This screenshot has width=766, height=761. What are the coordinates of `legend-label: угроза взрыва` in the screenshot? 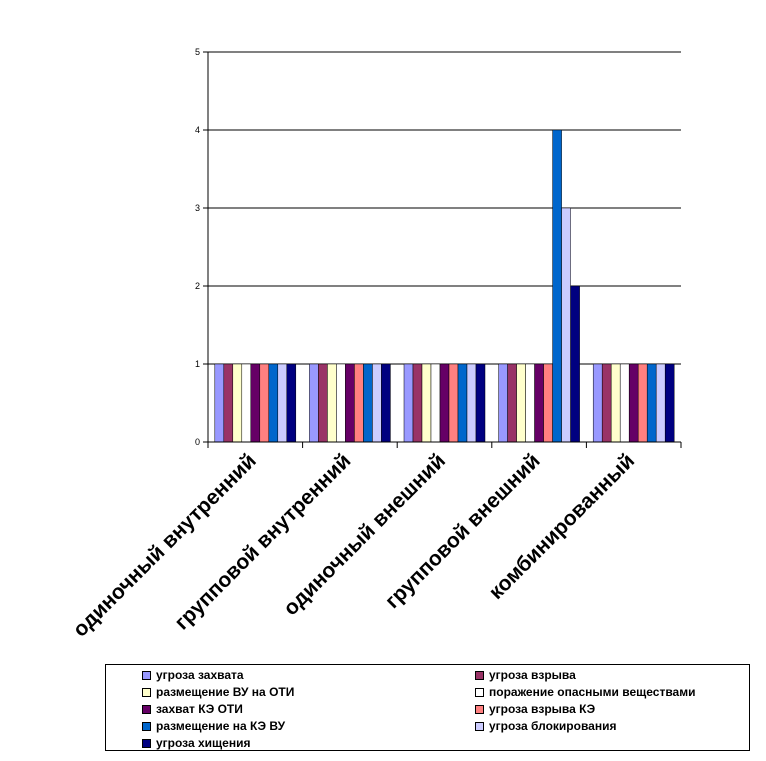 It's located at (532, 675).